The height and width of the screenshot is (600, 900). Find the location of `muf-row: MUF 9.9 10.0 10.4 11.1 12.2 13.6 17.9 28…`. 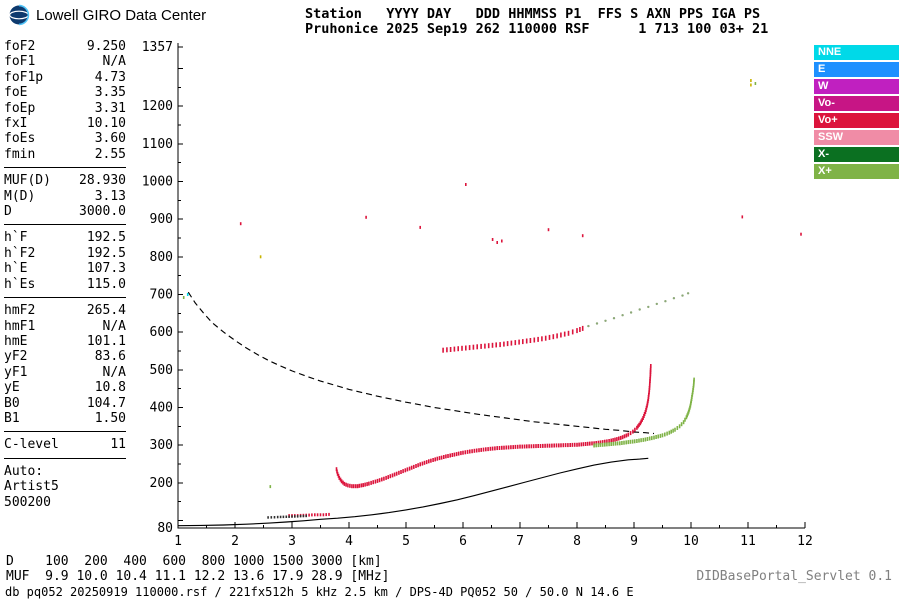

muf-row: MUF 9.9 10.0 10.4 11.1 12.2 13.6 17.9 28… is located at coordinates (198, 576).